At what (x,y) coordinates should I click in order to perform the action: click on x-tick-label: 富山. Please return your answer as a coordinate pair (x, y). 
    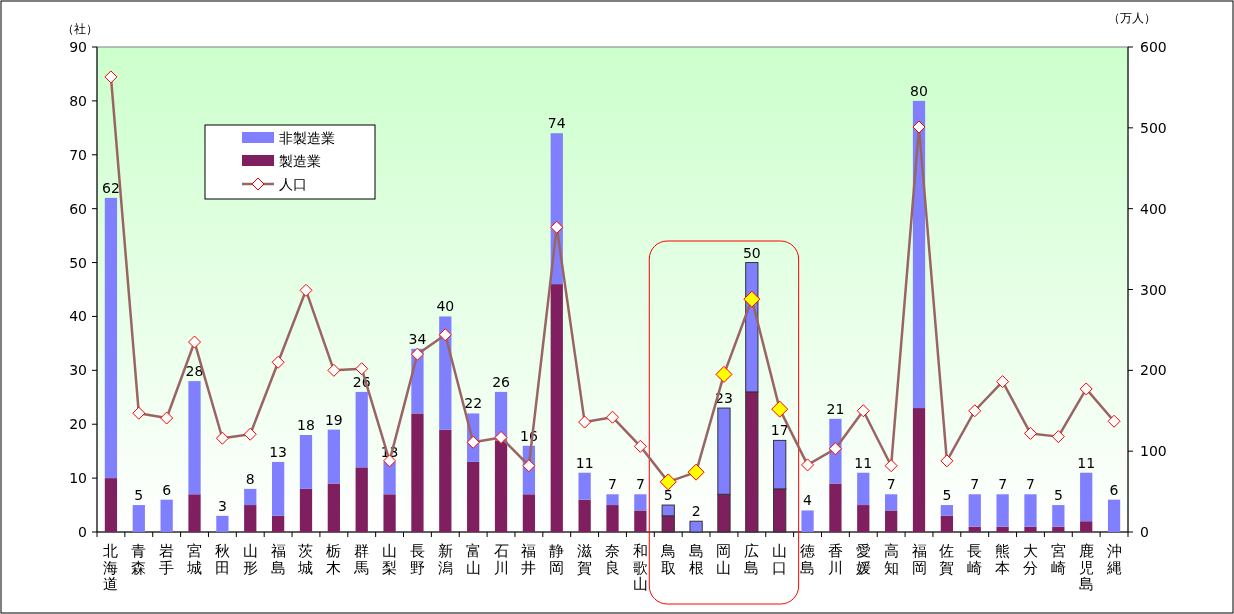
    Looking at the image, I should click on (473, 559).